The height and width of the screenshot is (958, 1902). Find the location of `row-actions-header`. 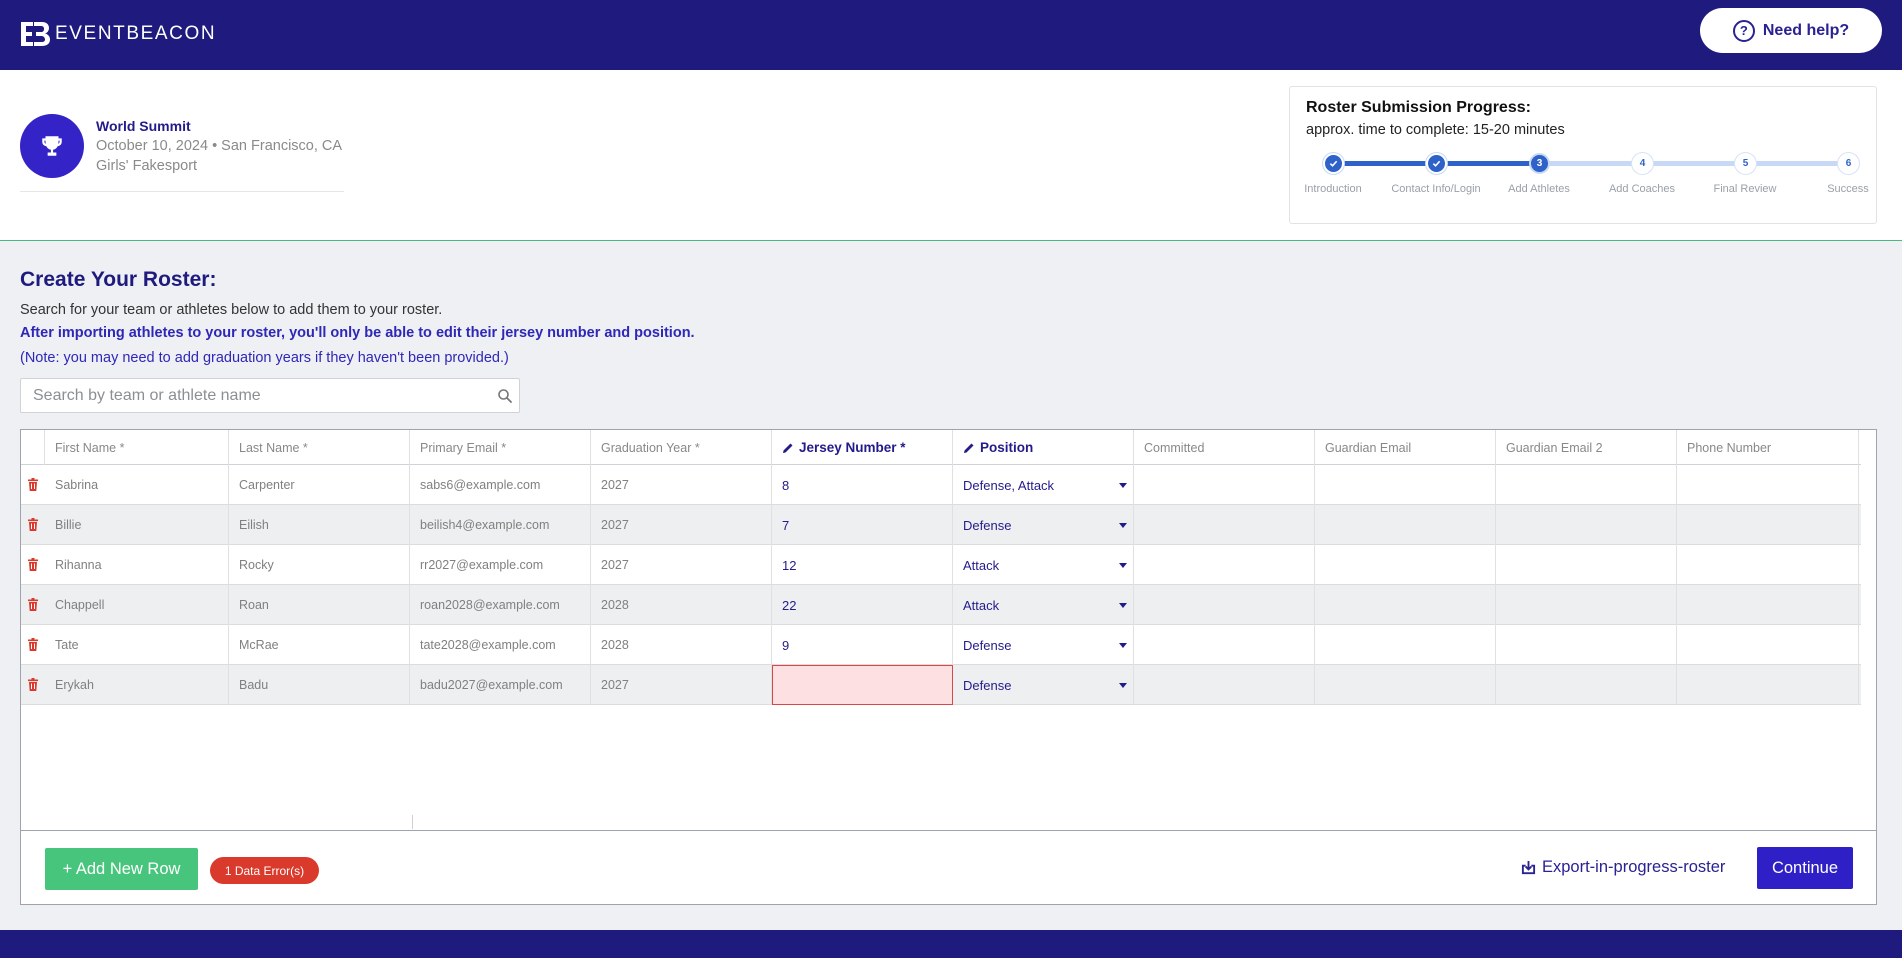

row-actions-header is located at coordinates (33, 447).